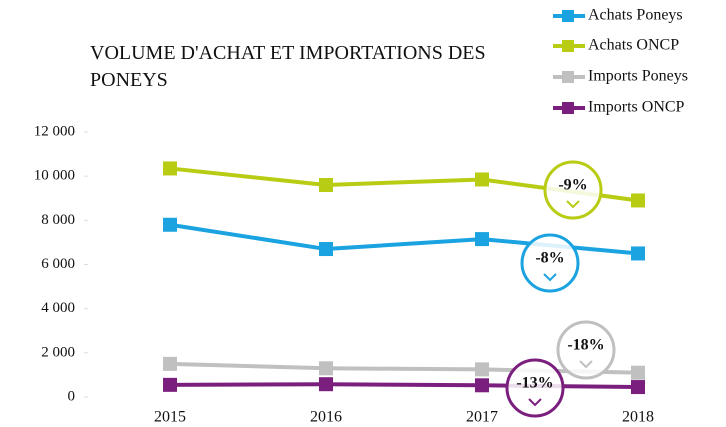 Image resolution: width=726 pixels, height=427 pixels. What do you see at coordinates (58, 220) in the screenshot?
I see `y-tick-label: 8 000` at bounding box center [58, 220].